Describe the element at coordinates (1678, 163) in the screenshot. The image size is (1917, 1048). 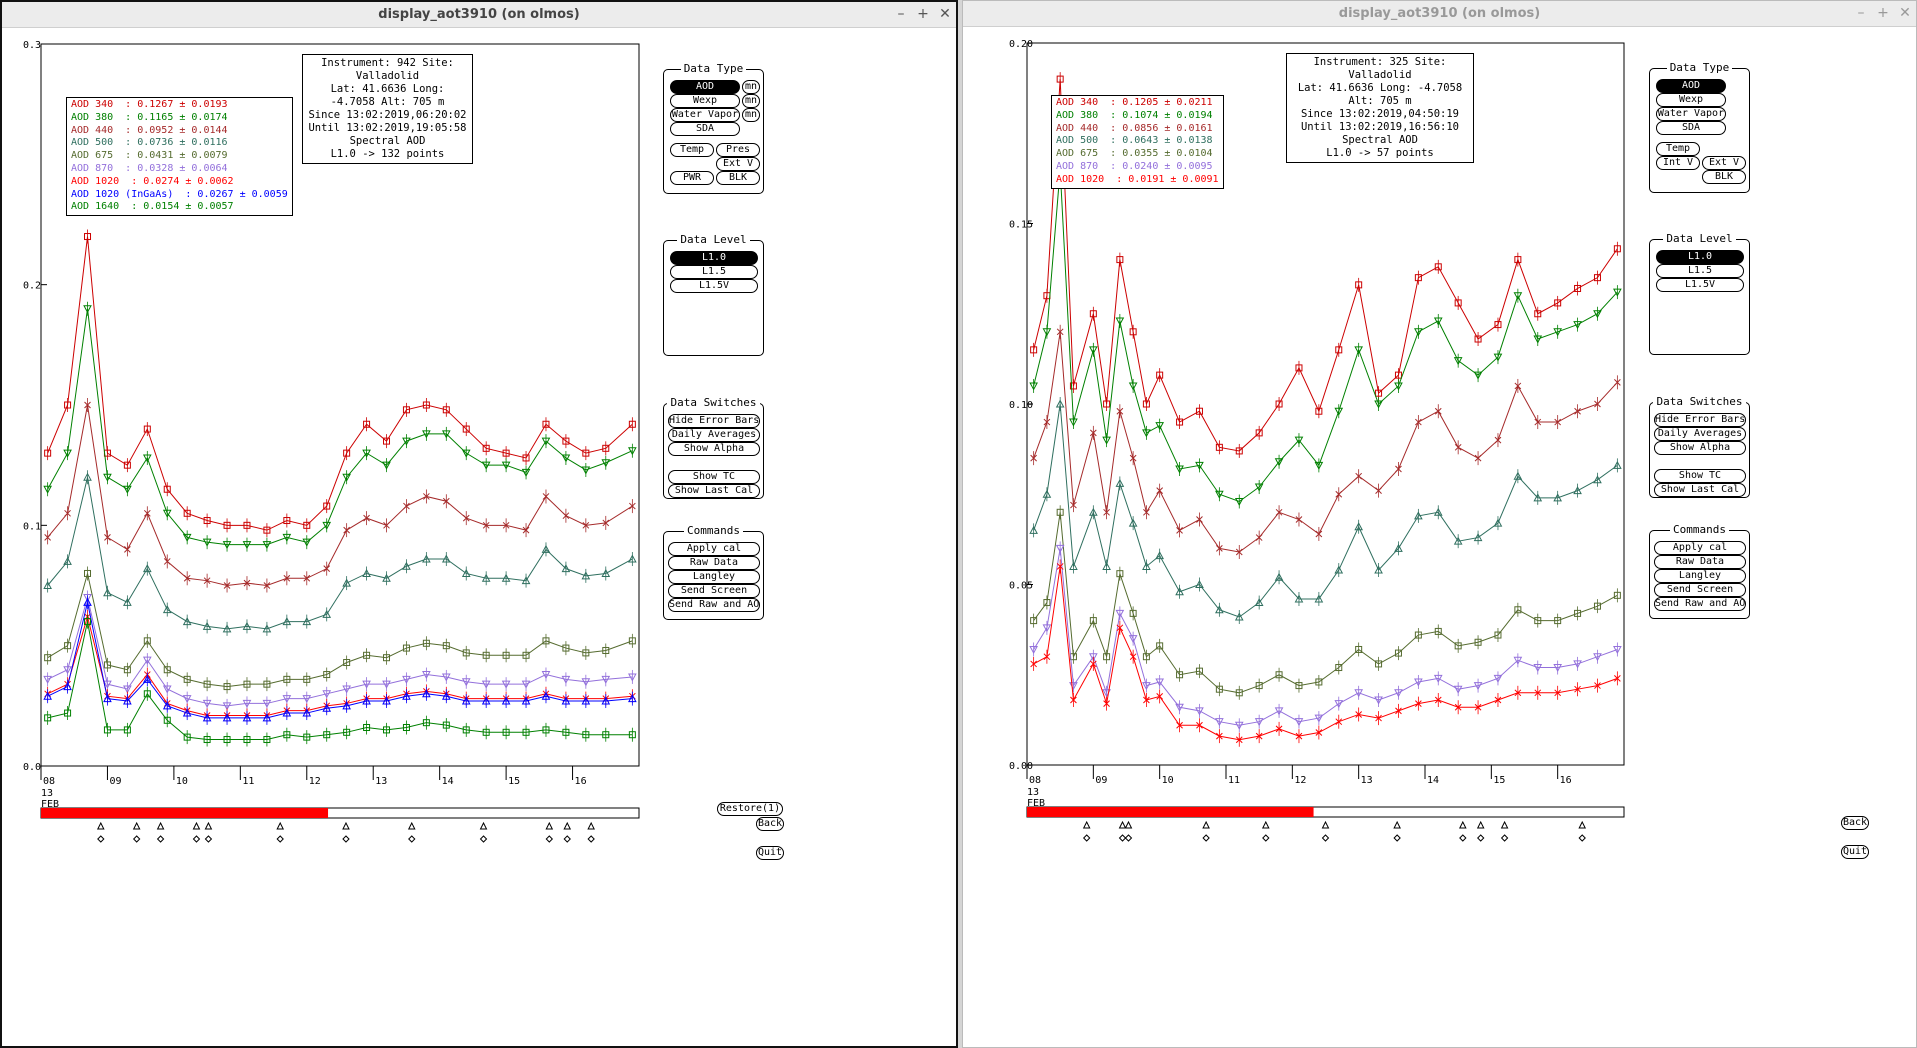
I see `data-type-int-v-button: Int V` at that location.